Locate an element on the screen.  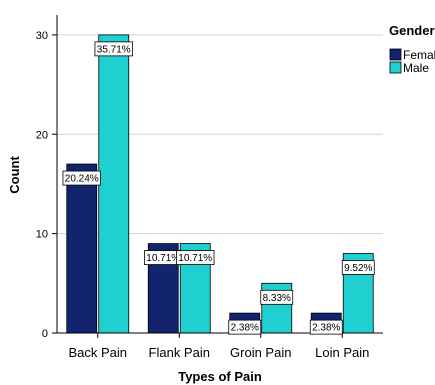
legend-swatch-female is located at coordinates (395, 54).